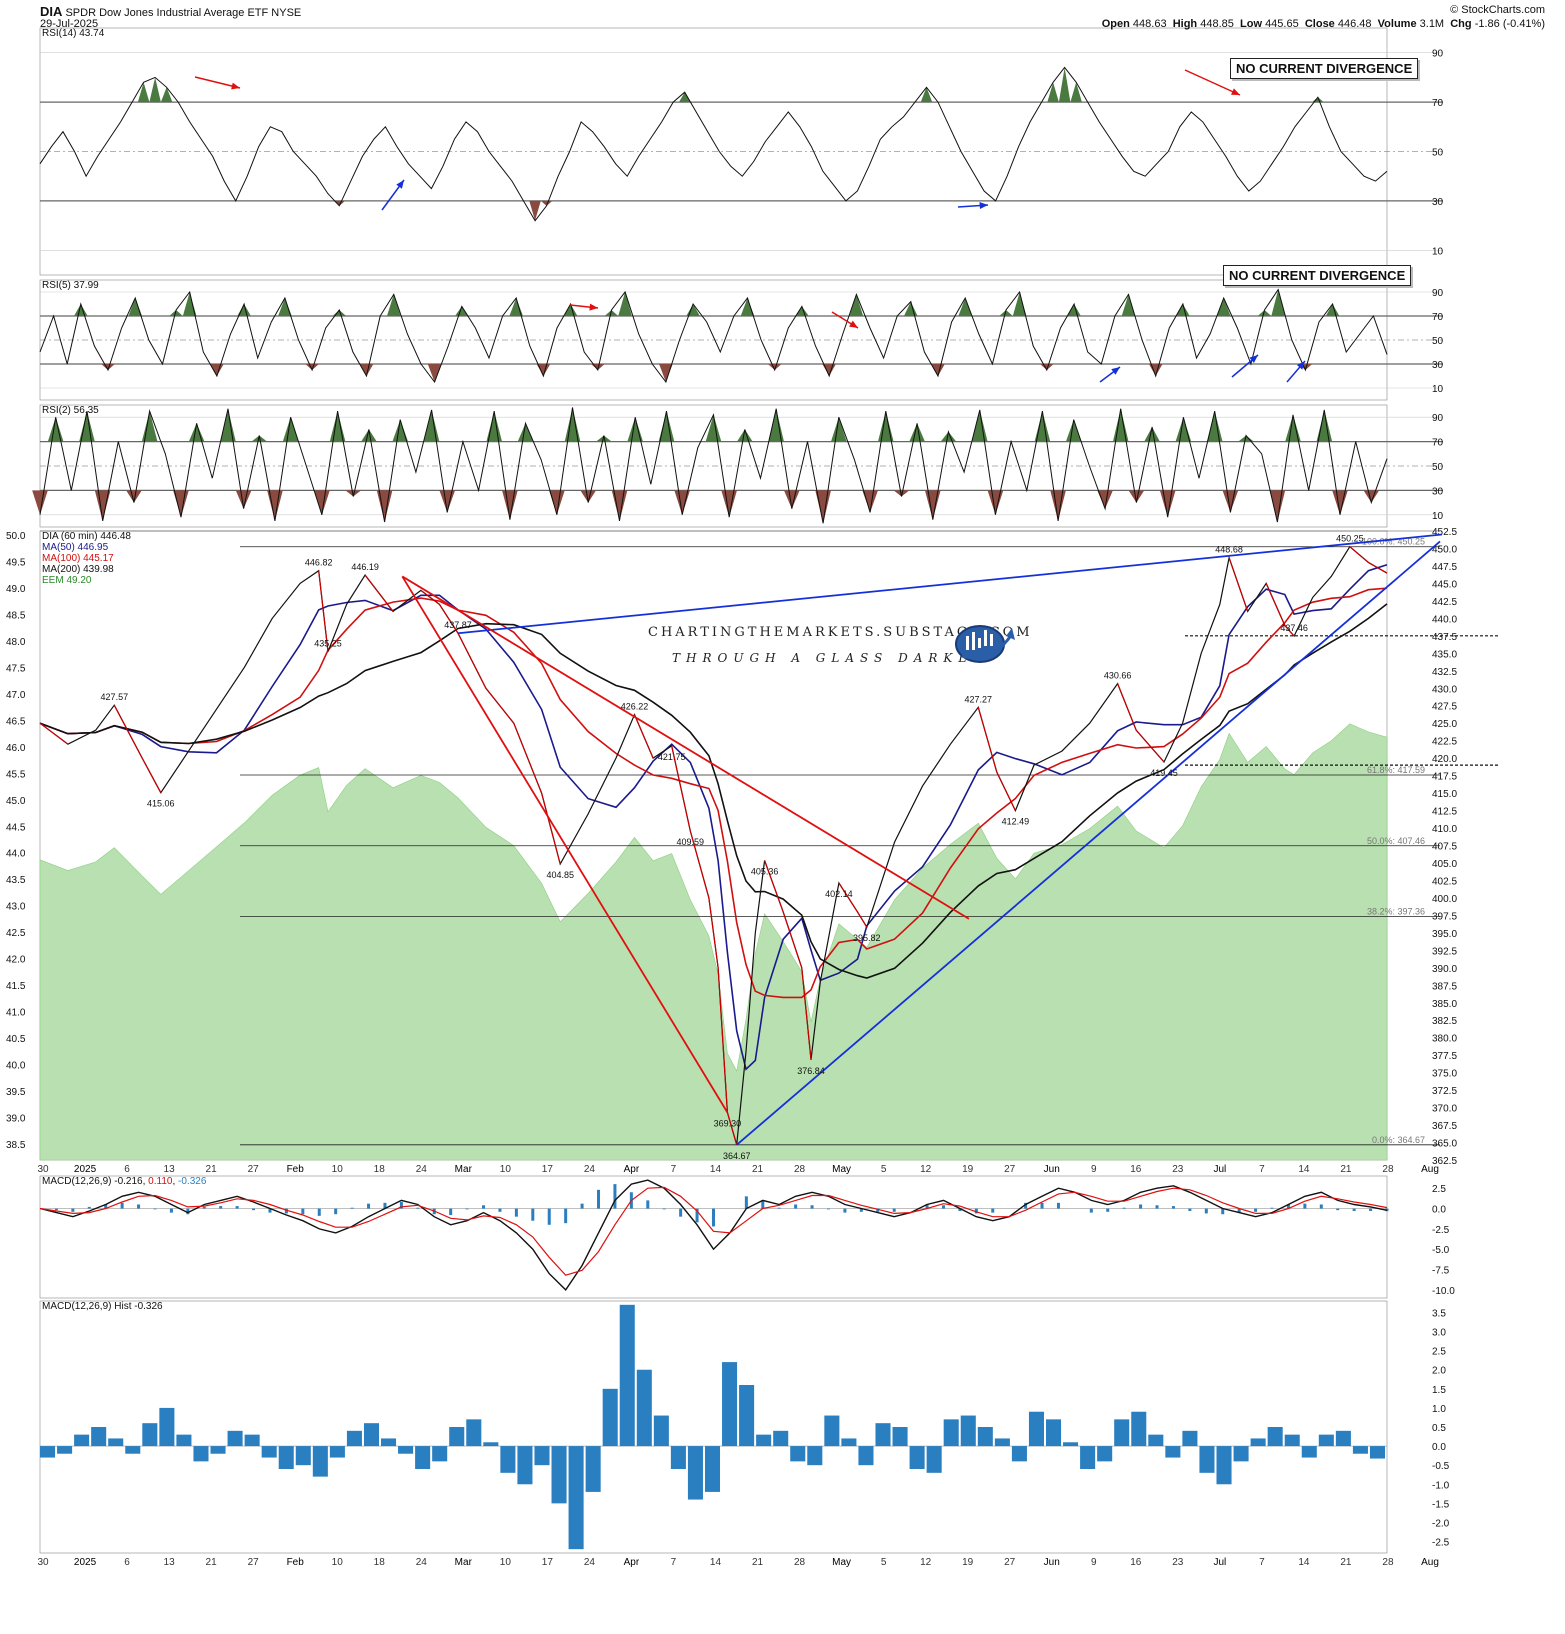 Image resolution: width=1565 pixels, height=1634 pixels. I want to click on fib-level-label: 61.8%: 417.59, so click(1396, 770).